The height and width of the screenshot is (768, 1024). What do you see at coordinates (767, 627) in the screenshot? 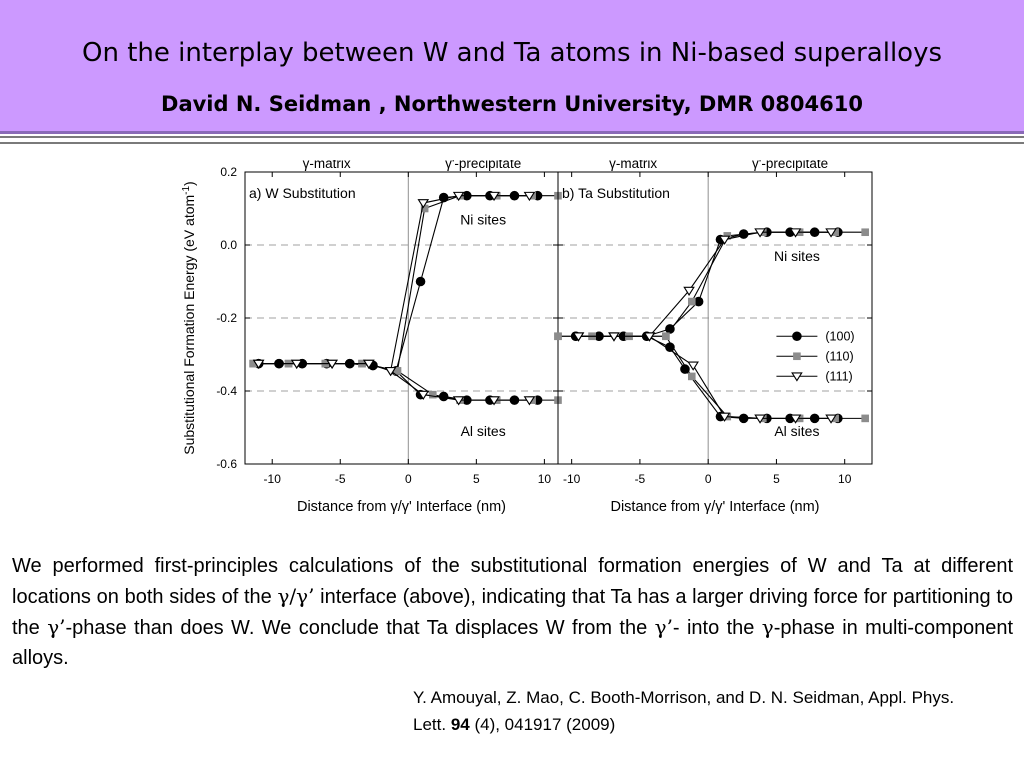
I see `gamma-symbol: γ` at bounding box center [767, 627].